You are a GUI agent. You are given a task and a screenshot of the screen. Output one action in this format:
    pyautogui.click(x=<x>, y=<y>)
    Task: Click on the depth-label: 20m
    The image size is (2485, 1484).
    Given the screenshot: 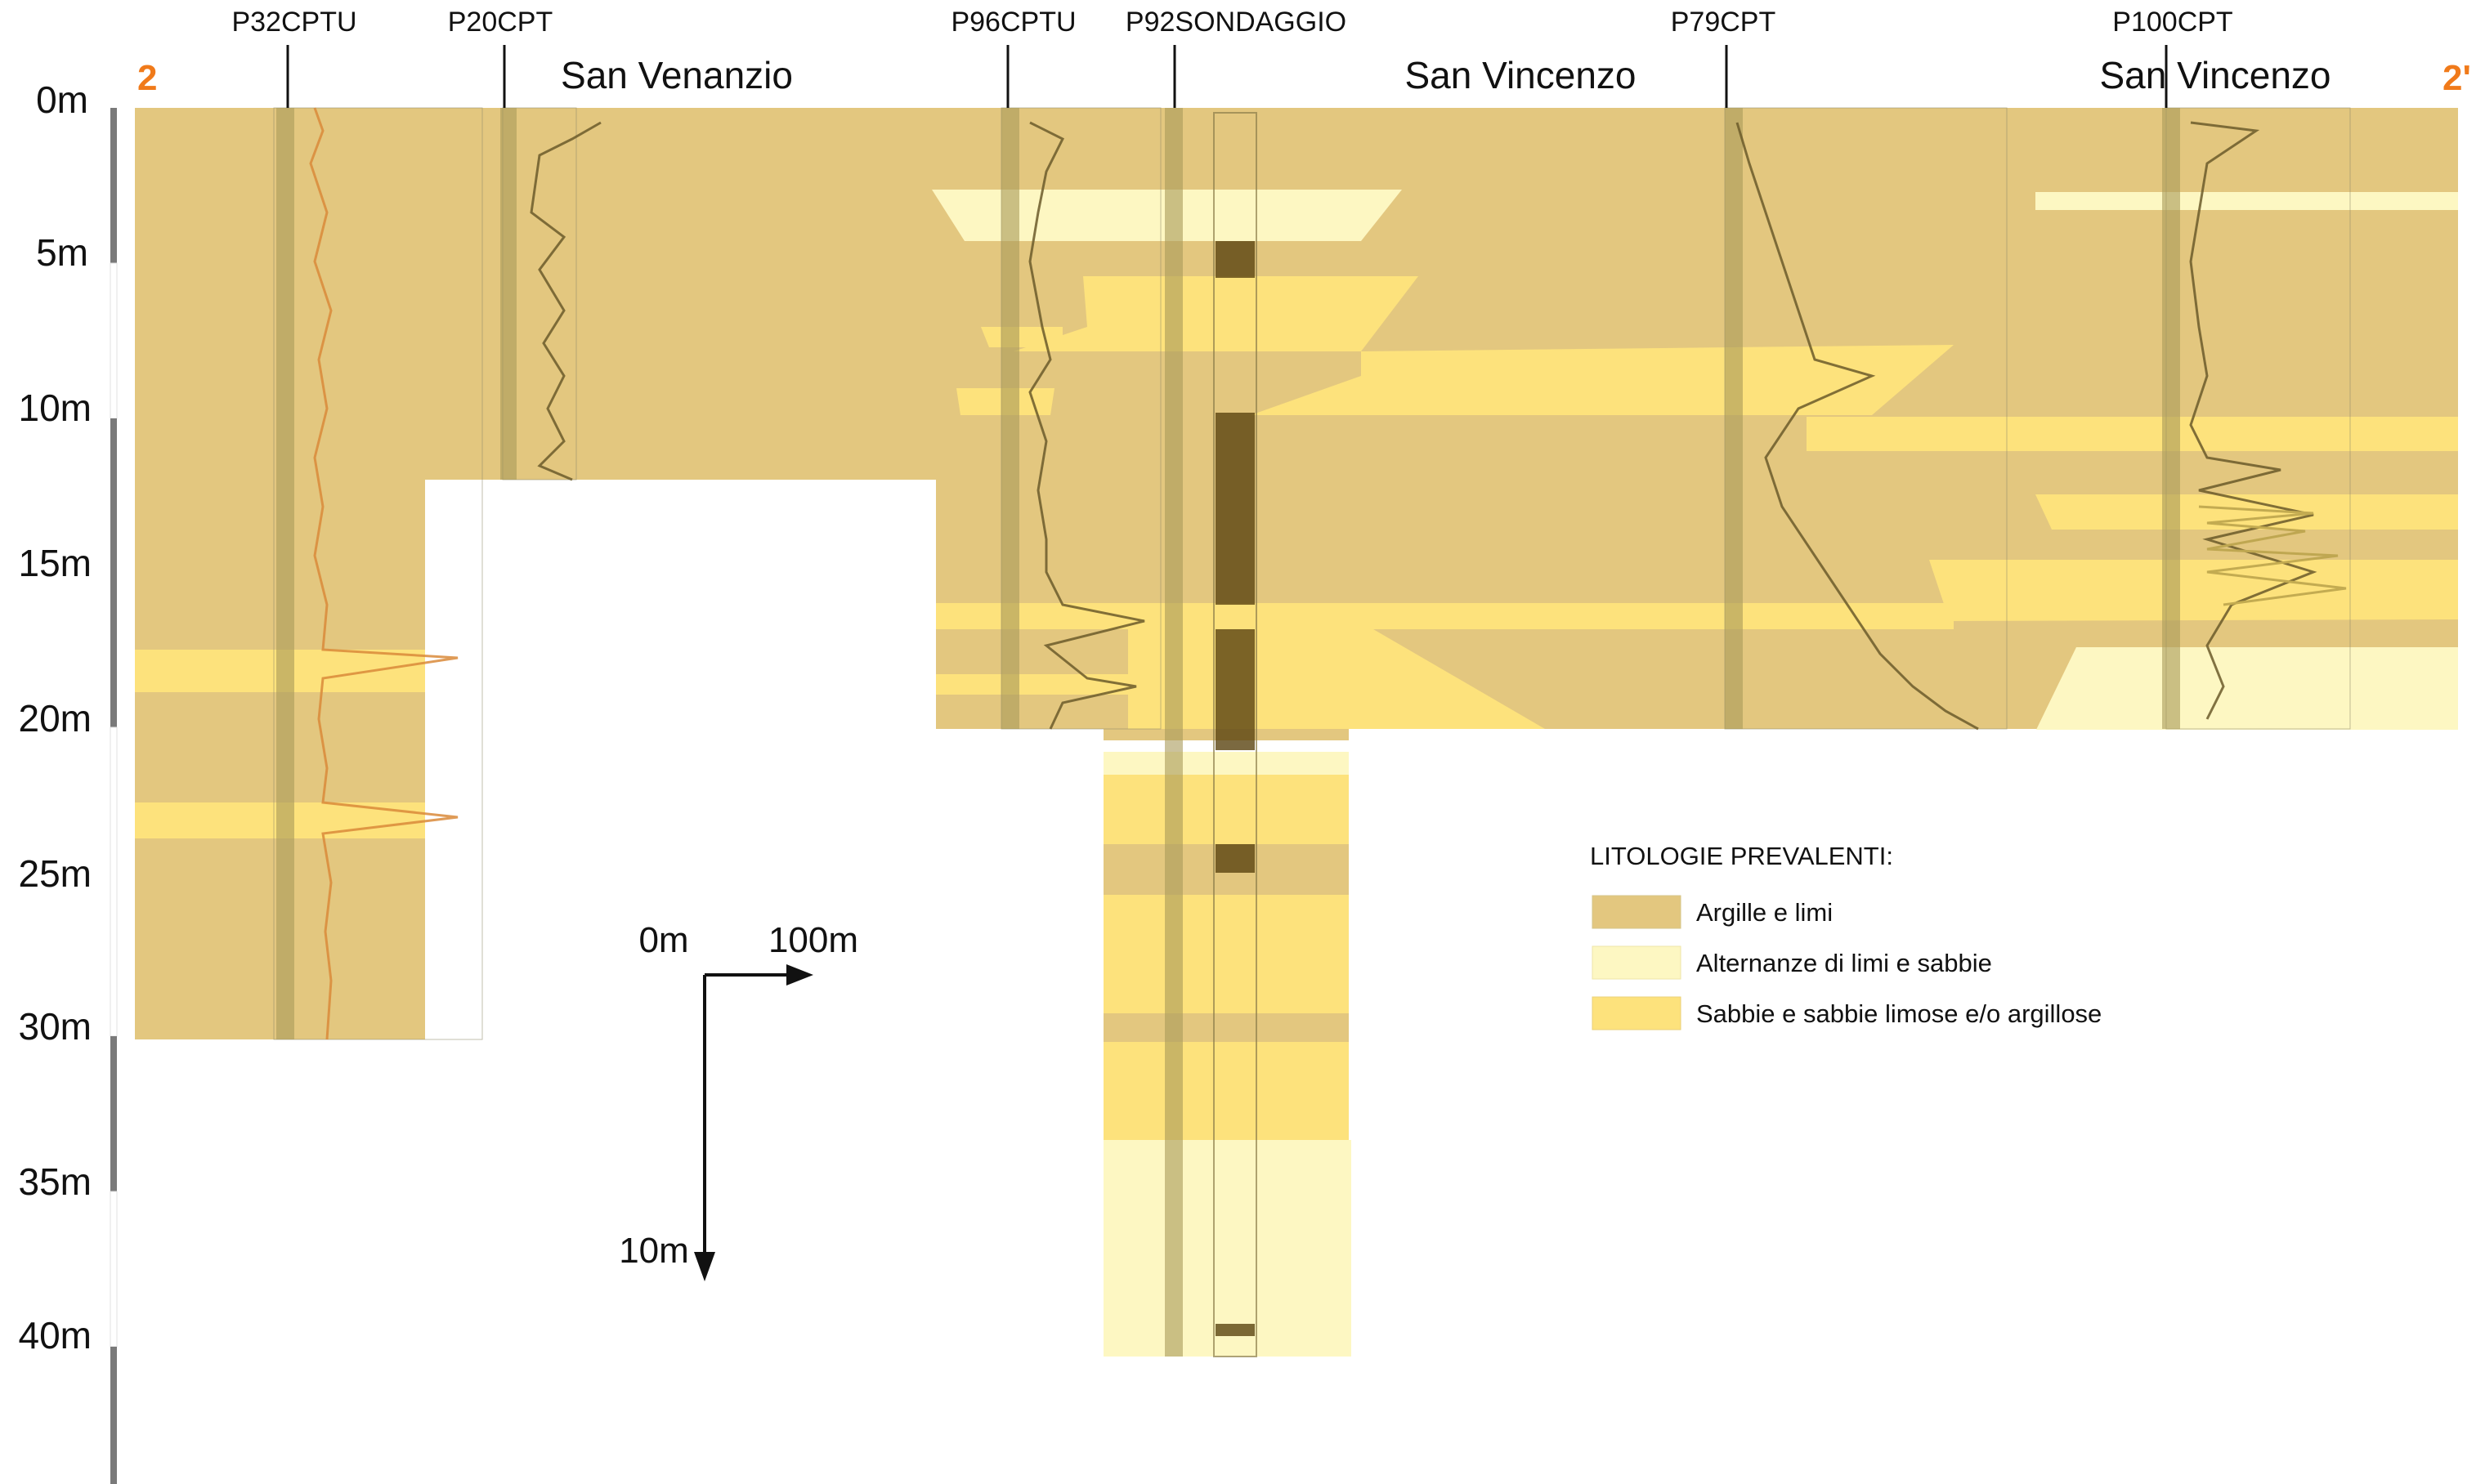 What is the action you would take?
    pyautogui.click(x=56, y=718)
    